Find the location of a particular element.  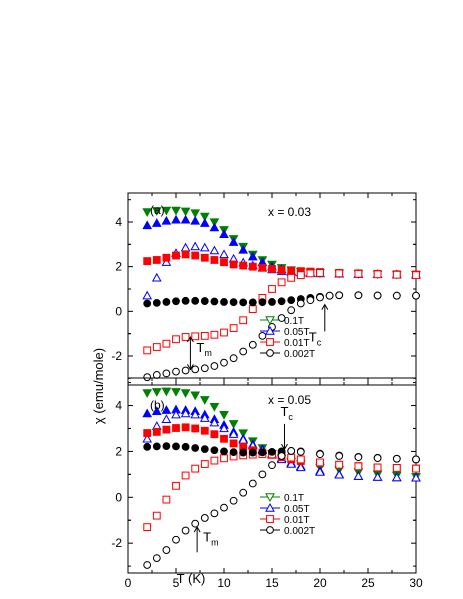

legend-entry: 0.01T is located at coordinates (285, 520).